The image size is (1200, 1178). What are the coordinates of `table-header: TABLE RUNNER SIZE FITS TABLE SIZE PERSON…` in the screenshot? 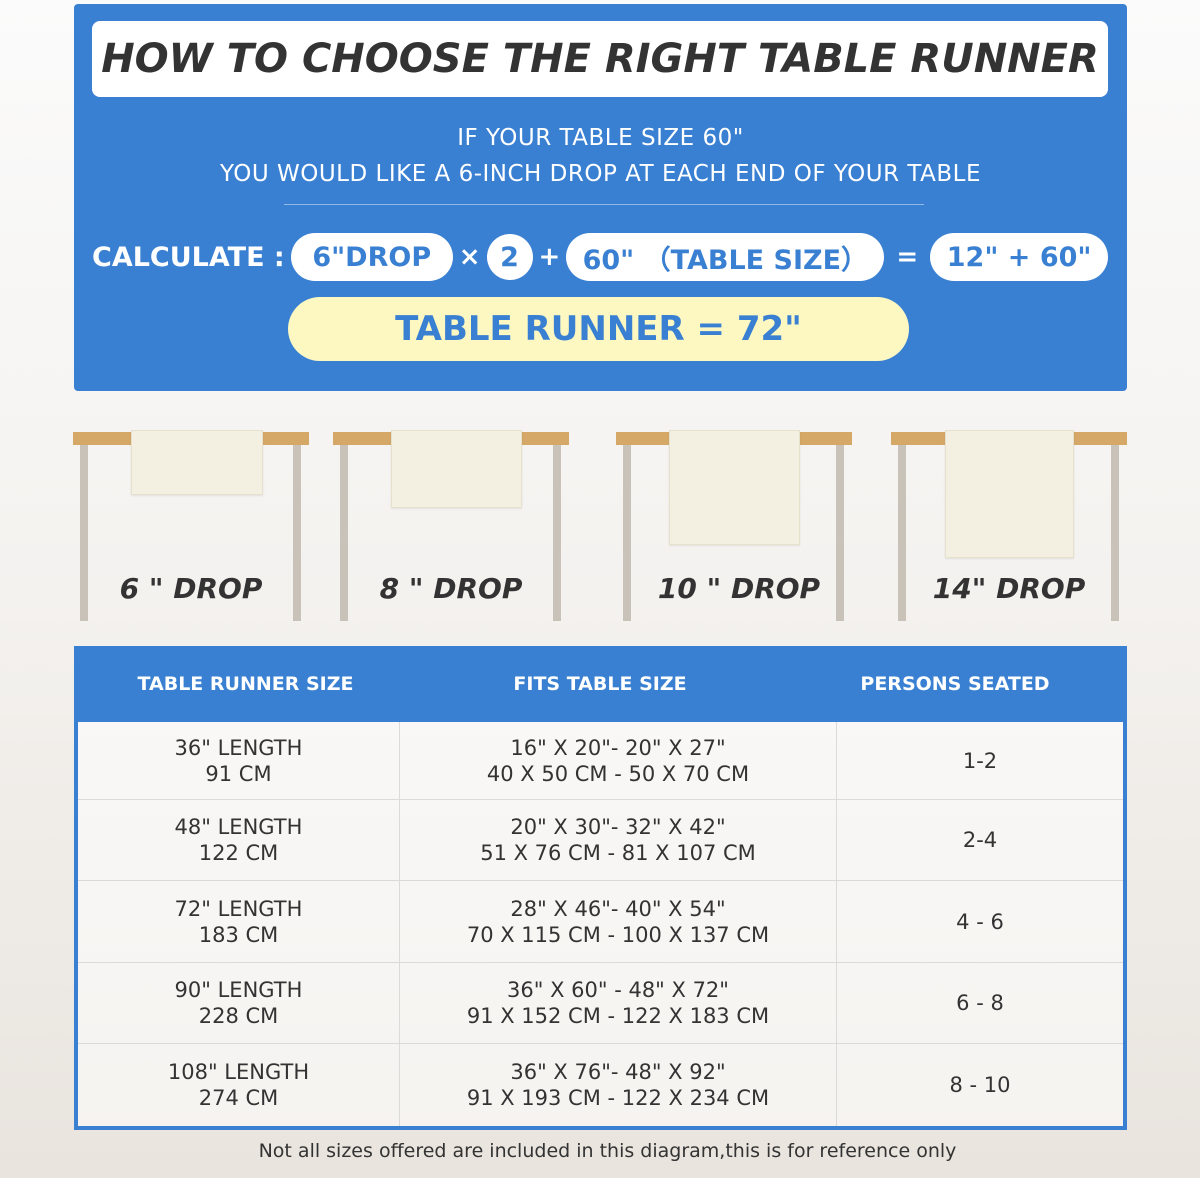 It's located at (600, 684).